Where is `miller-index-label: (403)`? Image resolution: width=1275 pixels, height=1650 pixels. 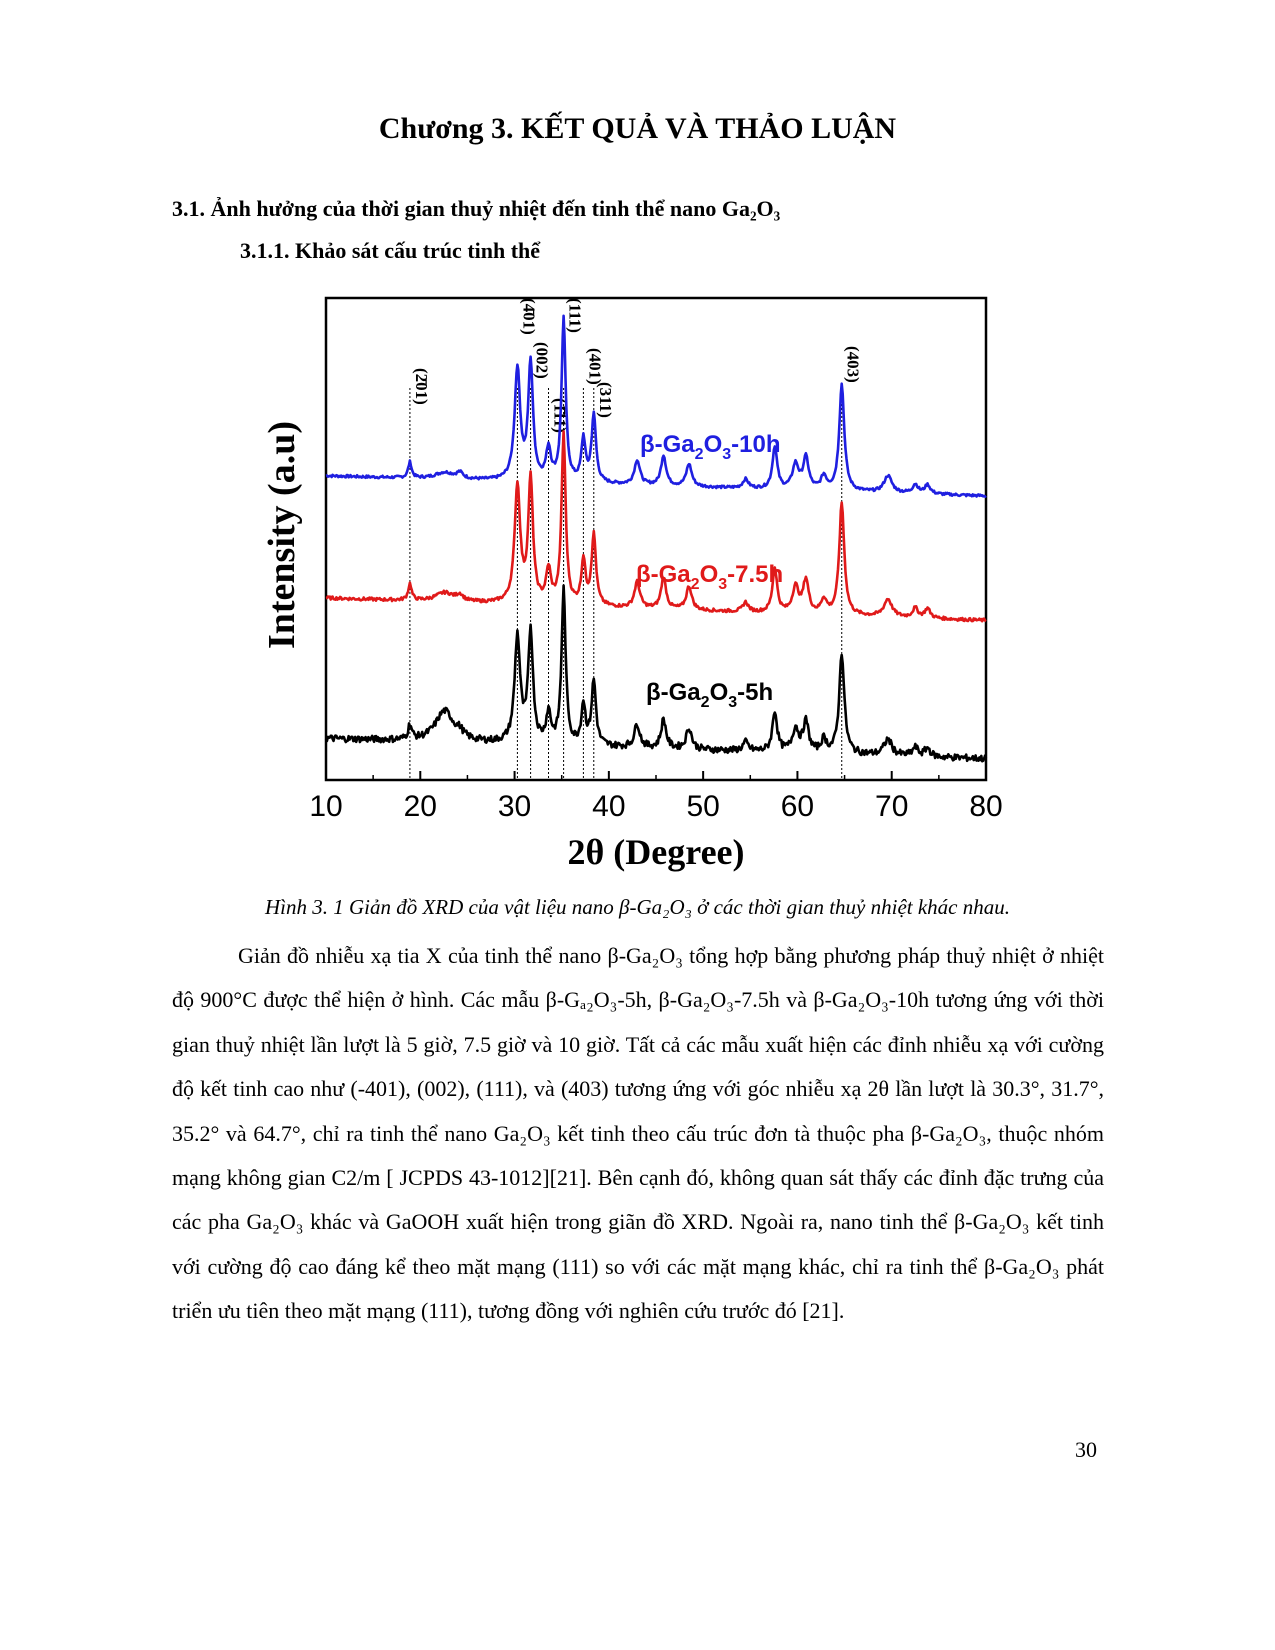 miller-index-label: (403) is located at coordinates (853, 364).